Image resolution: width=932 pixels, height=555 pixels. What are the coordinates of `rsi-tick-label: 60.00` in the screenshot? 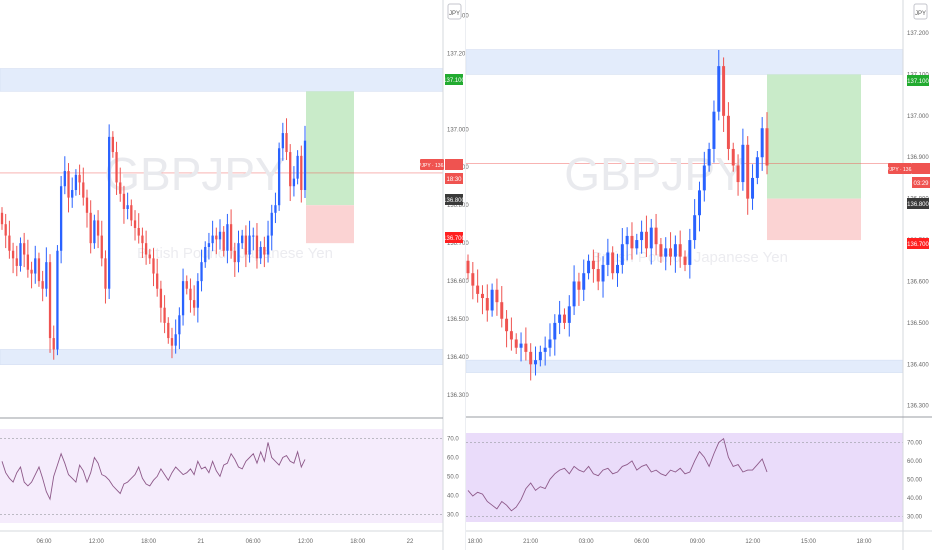 It's located at (915, 462).